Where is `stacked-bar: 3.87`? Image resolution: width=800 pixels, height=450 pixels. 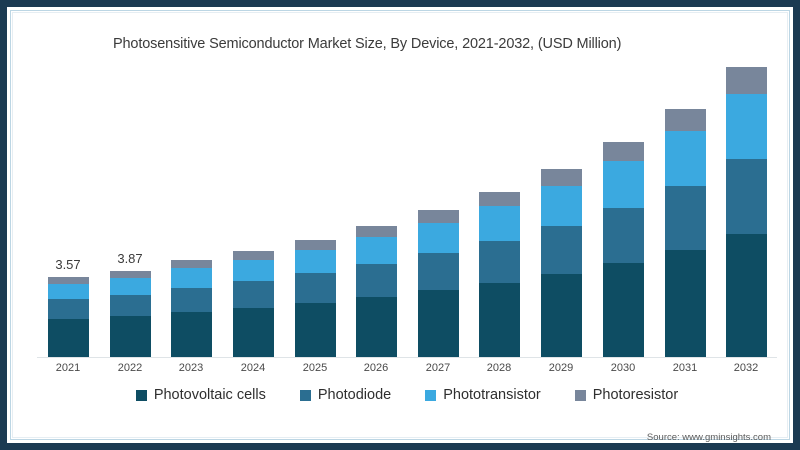
stacked-bar: 3.87 is located at coordinates (130, 304).